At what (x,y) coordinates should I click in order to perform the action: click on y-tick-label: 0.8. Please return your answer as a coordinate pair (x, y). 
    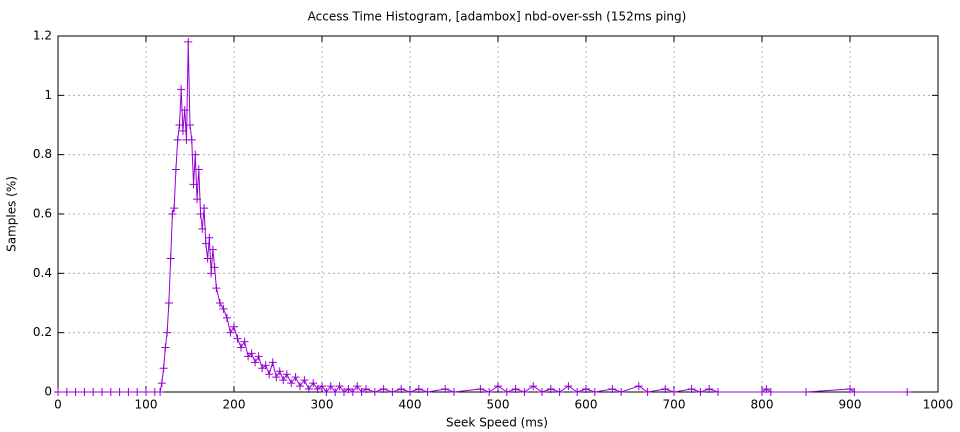
    Looking at the image, I should click on (42, 154).